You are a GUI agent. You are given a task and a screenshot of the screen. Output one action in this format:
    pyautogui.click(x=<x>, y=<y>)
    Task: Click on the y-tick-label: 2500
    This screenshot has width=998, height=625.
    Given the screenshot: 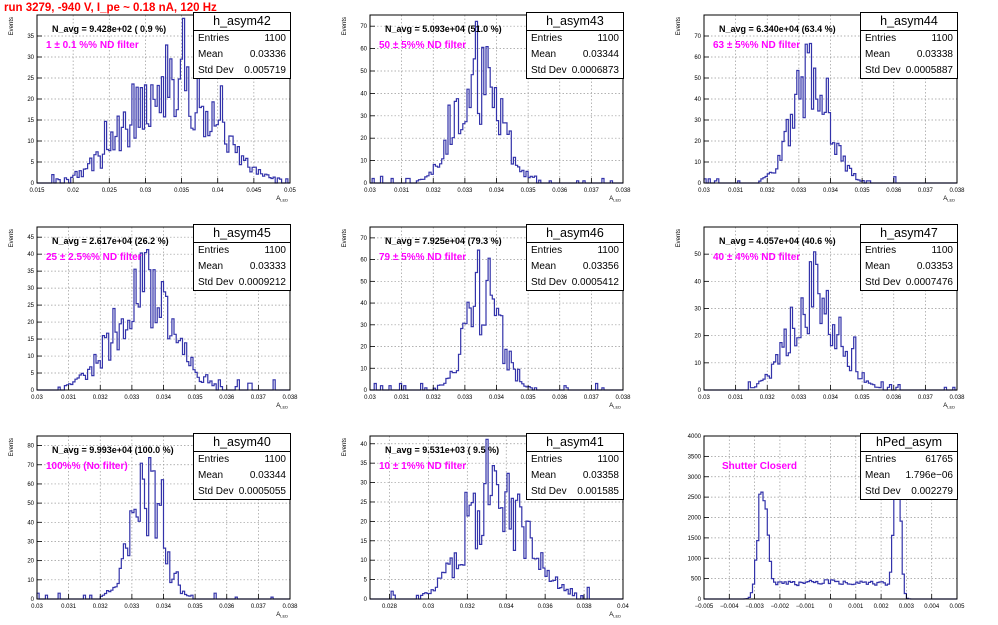 What is the action you would take?
    pyautogui.click(x=695, y=498)
    